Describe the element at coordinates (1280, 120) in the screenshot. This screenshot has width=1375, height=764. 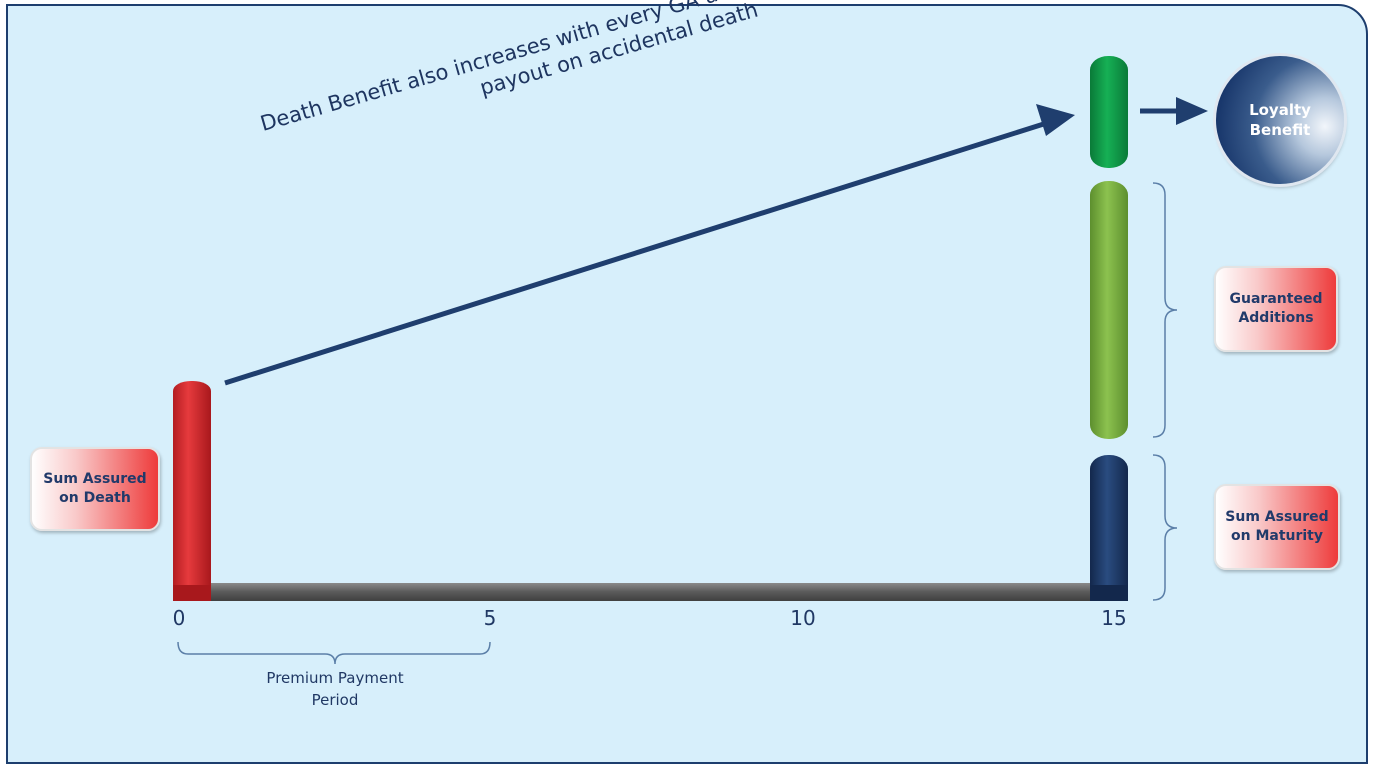
I see `loyalty-benefit-circle: Loyalty Benefit` at that location.